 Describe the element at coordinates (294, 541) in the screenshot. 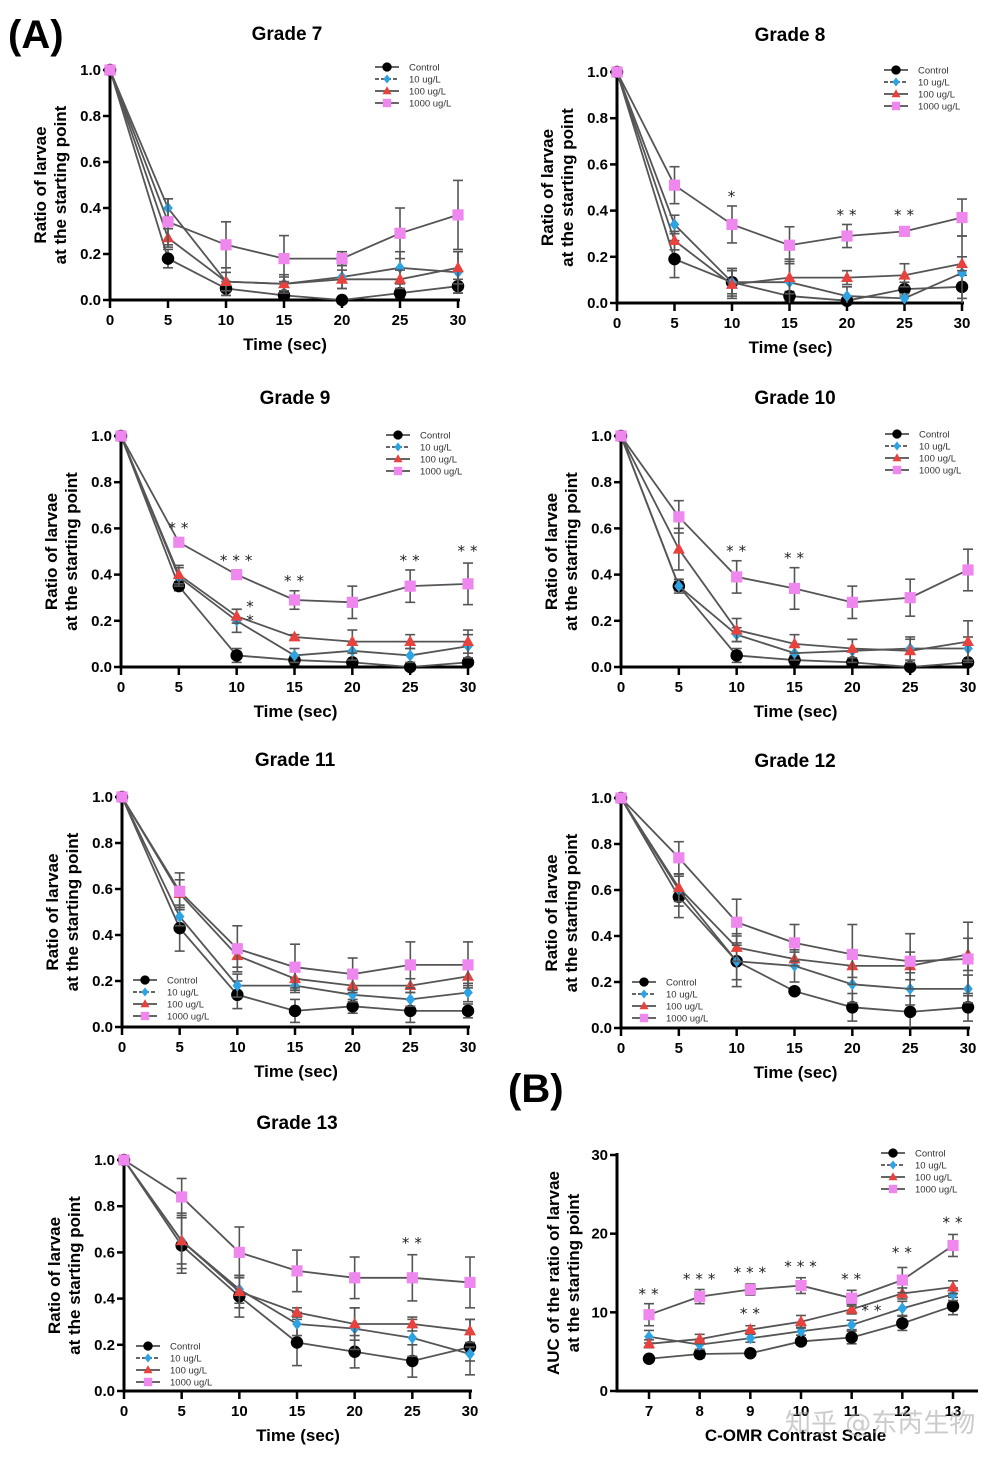

I see `series-100-ug-l` at that location.